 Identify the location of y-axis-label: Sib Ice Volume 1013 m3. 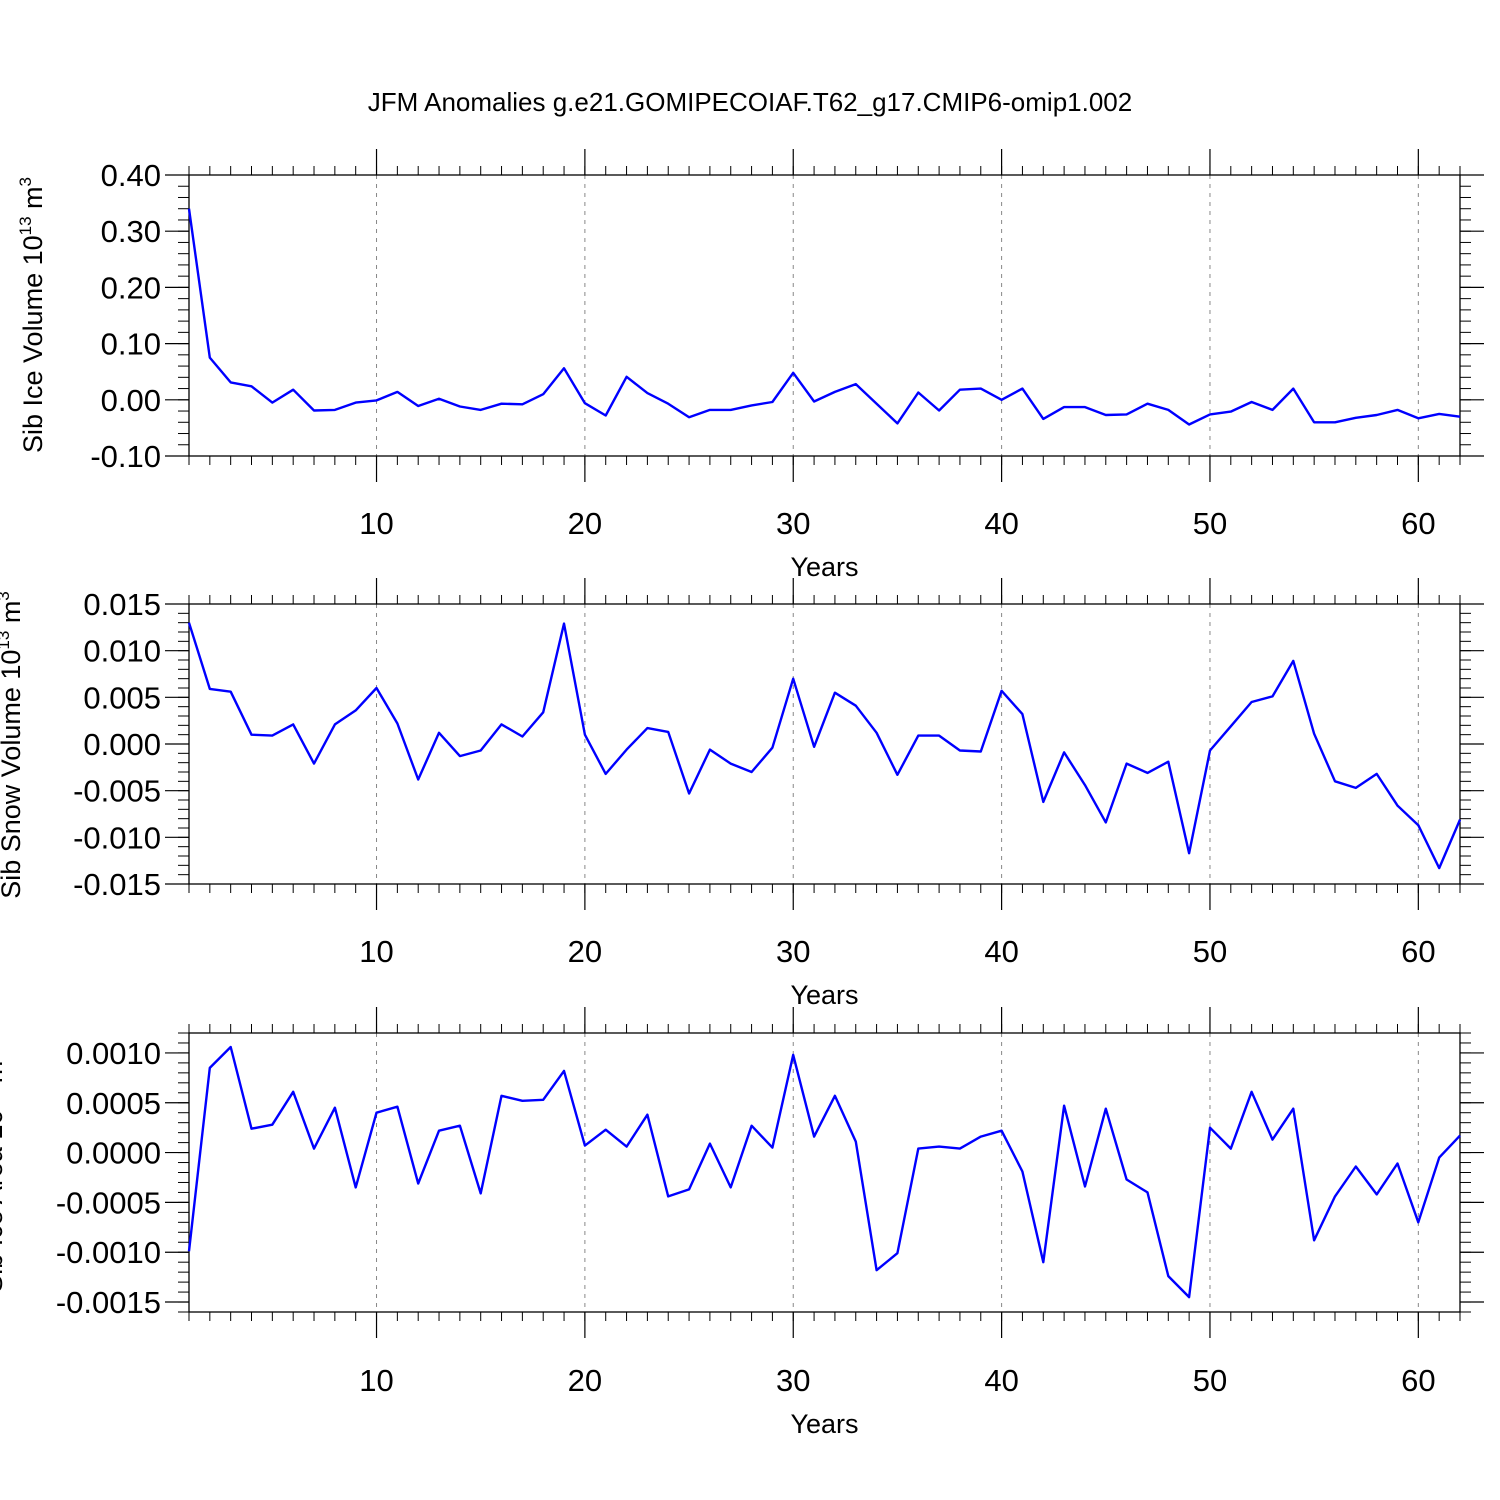
(32, 315).